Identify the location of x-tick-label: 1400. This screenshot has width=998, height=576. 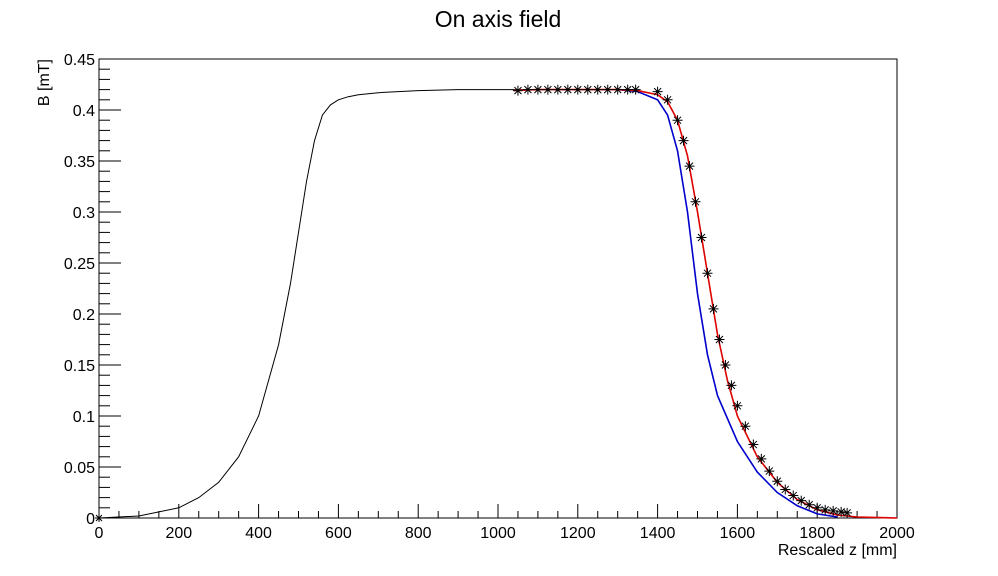
(658, 533).